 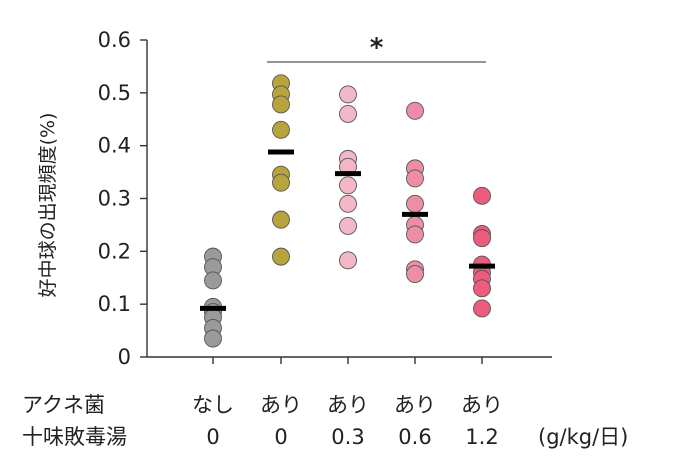 I want to click on y-tick-label: 0.5, so click(x=114, y=93).